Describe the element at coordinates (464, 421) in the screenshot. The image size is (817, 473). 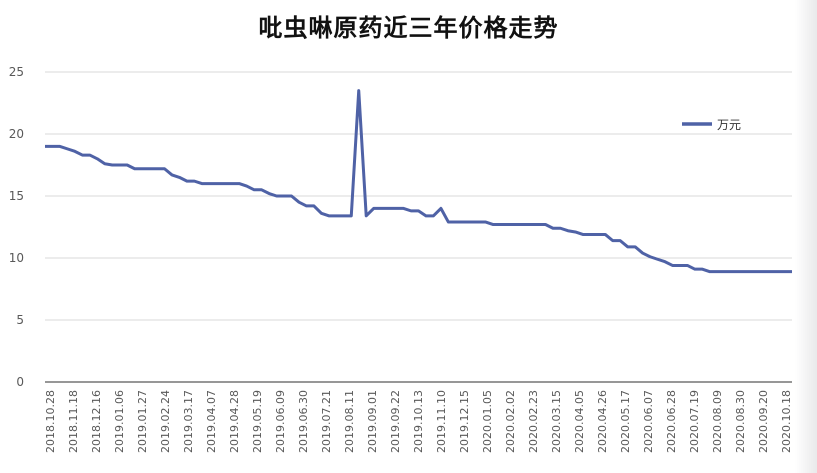
I see `x-tick-label: 2019.12.15` at that location.